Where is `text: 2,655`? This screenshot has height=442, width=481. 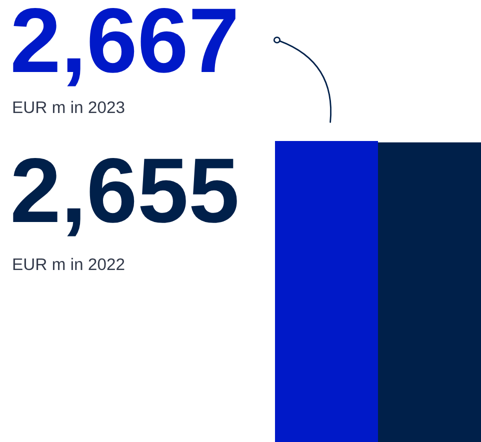 text: 2,655 is located at coordinates (125, 197).